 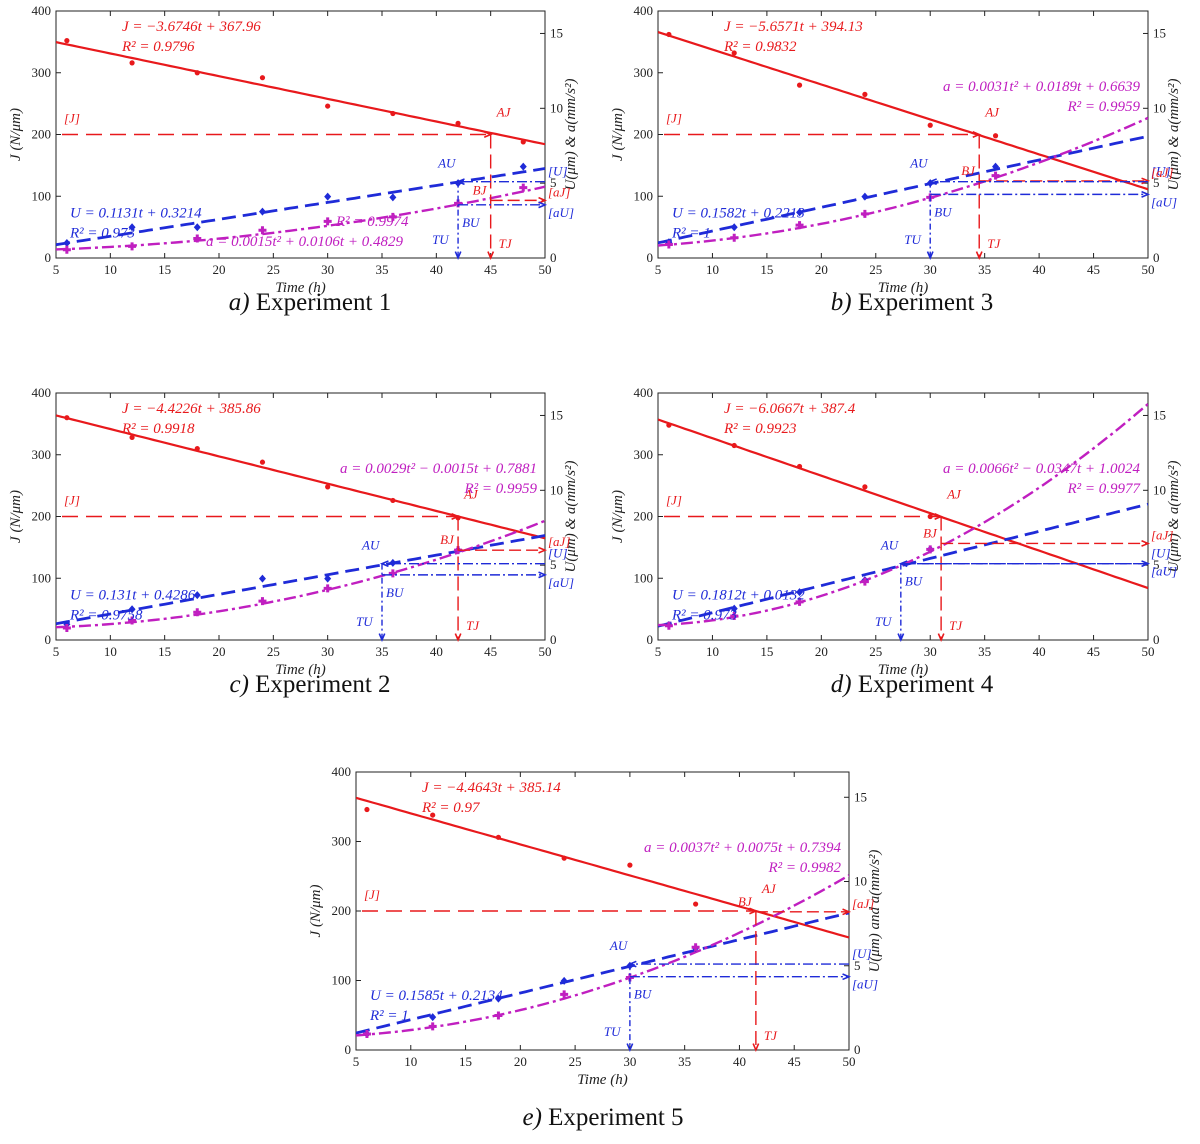 I want to click on x-tick-label: 45, so click(x=794, y=1061).